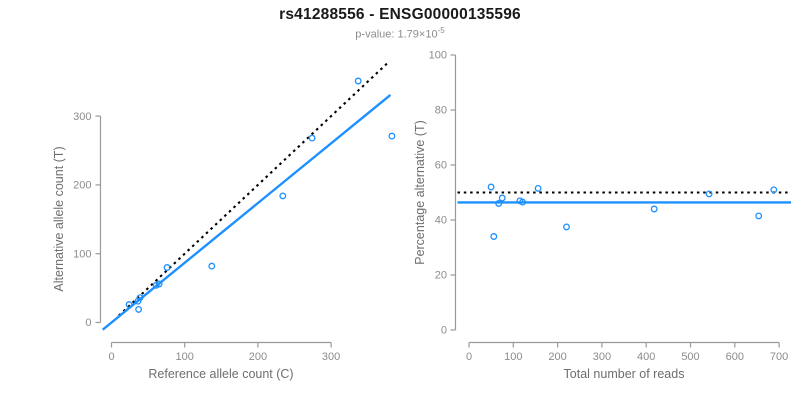 This screenshot has height=400, width=800. Describe the element at coordinates (735, 357) in the screenshot. I see `x-tick-label: 600` at that location.